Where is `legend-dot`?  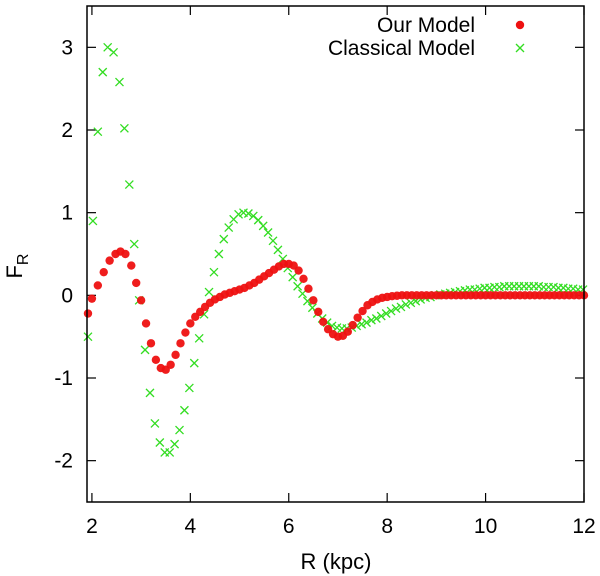 legend-dot is located at coordinates (520, 25).